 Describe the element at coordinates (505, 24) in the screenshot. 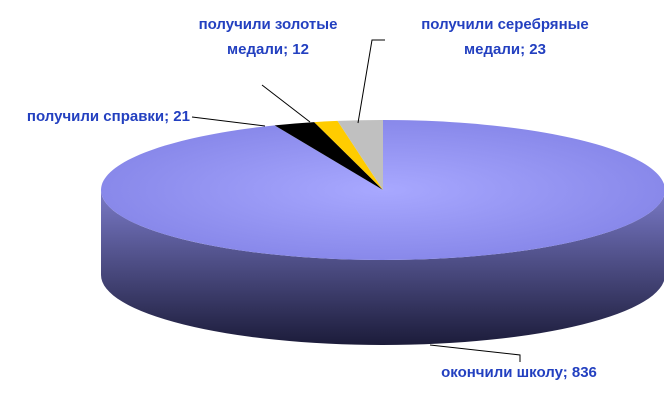

I see `data-label: получили серебряные` at that location.